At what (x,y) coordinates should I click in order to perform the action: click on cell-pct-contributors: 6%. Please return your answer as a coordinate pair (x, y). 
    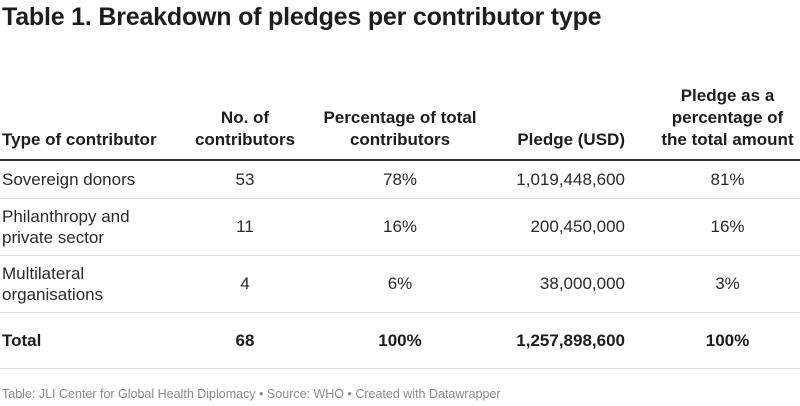
    Looking at the image, I should click on (400, 284).